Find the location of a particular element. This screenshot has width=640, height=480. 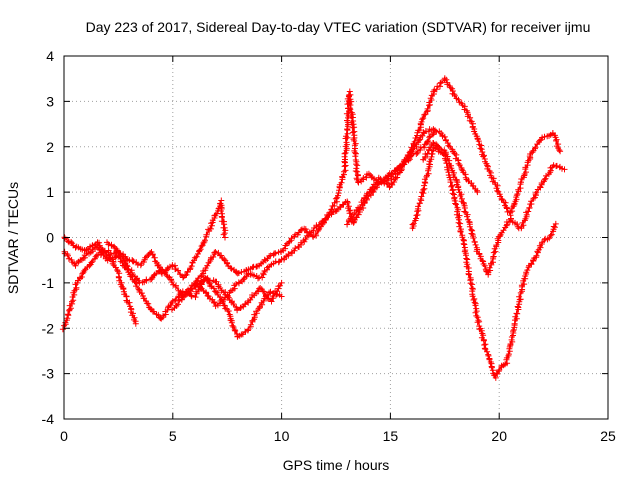

y-tick-label: 0 is located at coordinates (50, 238).